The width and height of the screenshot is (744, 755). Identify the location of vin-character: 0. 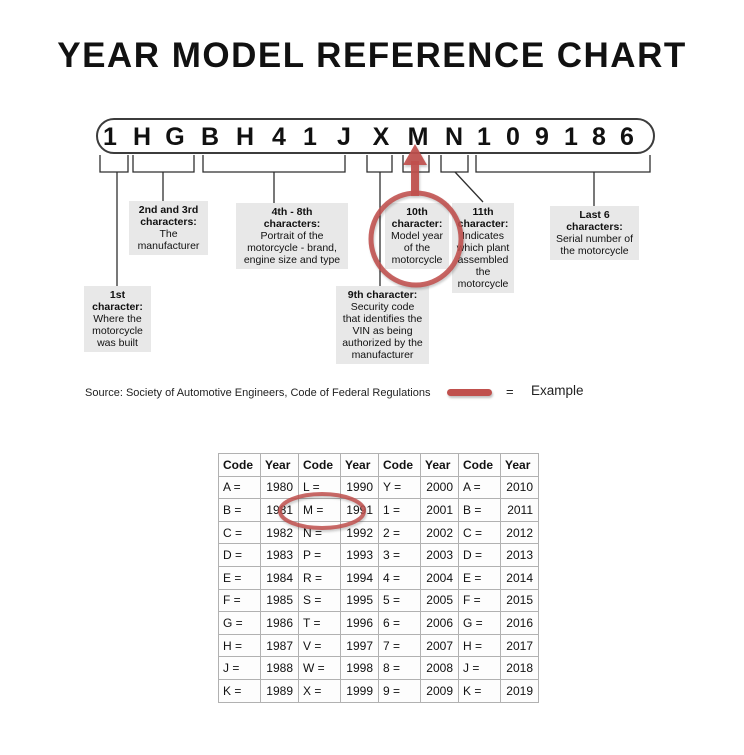
(513, 137).